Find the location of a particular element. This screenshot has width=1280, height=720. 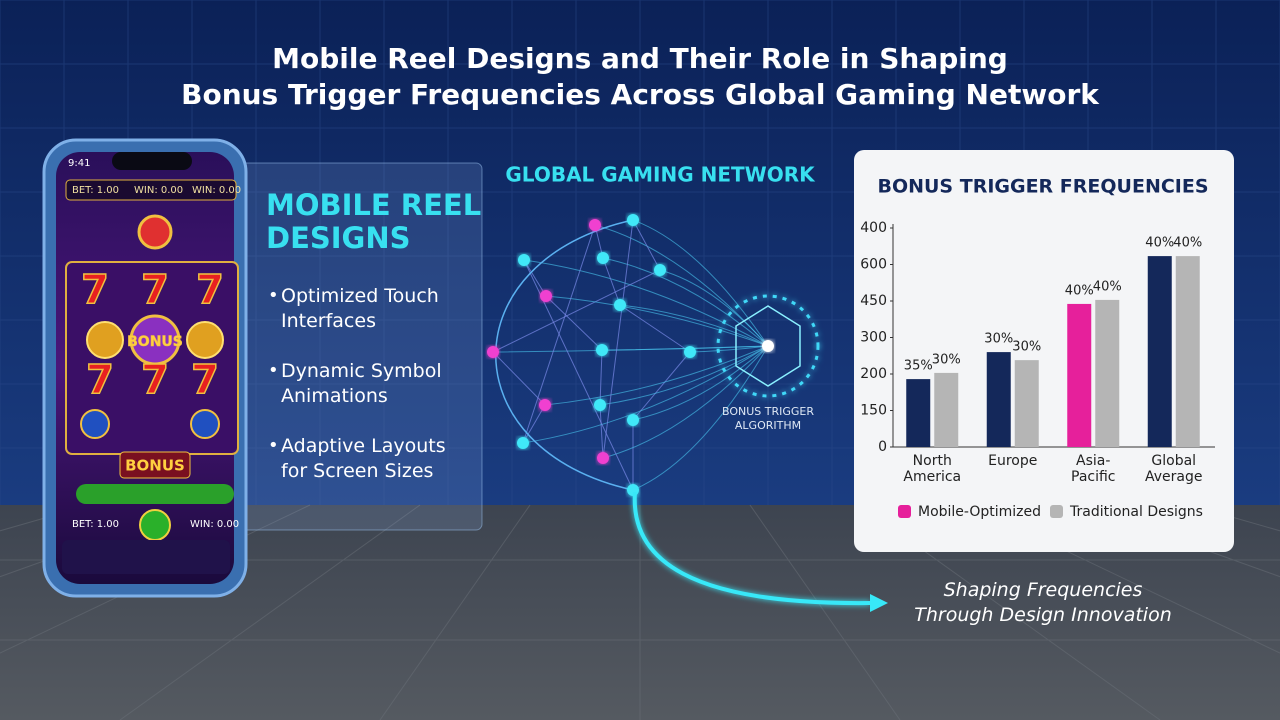

legend-label: Mobile-Optimized is located at coordinates (979, 512).